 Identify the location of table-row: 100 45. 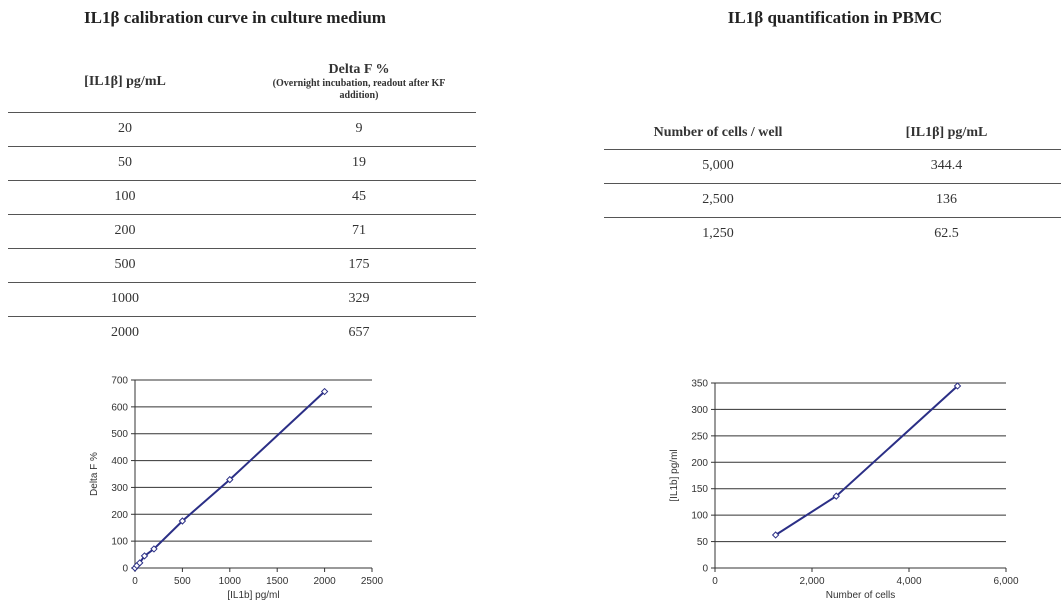
(242, 197).